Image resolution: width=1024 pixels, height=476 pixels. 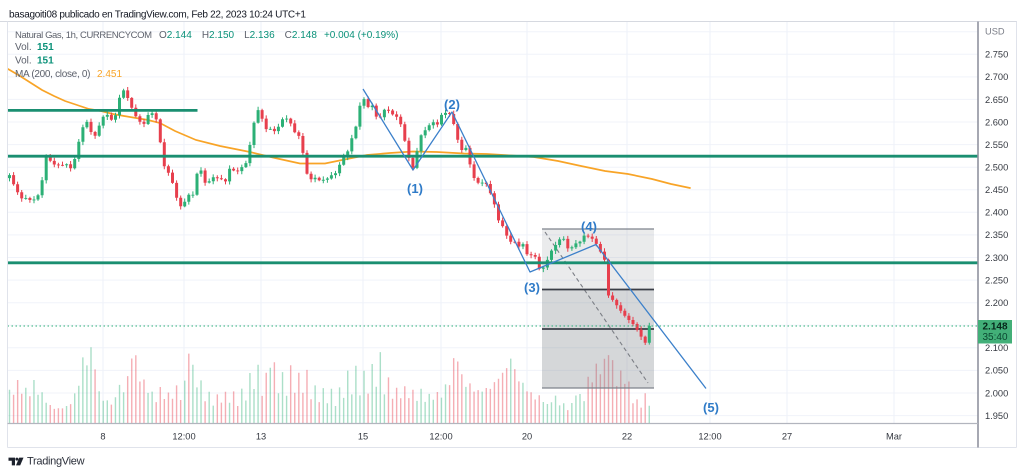 What do you see at coordinates (996, 280) in the screenshot?
I see `svg-text: 2.250` at bounding box center [996, 280].